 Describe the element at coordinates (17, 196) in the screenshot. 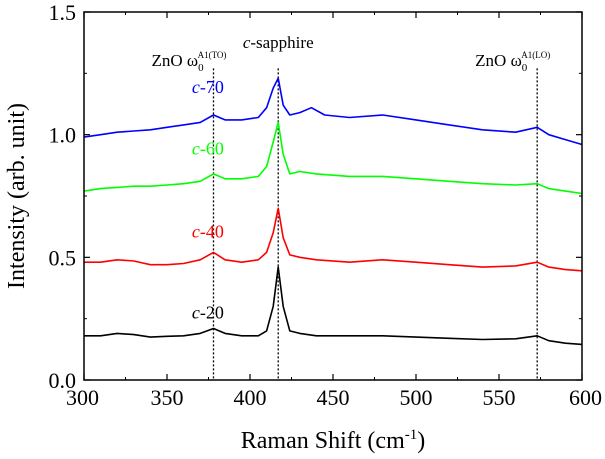

I see `y-axis-title: Intensity (arb. unit)` at that location.